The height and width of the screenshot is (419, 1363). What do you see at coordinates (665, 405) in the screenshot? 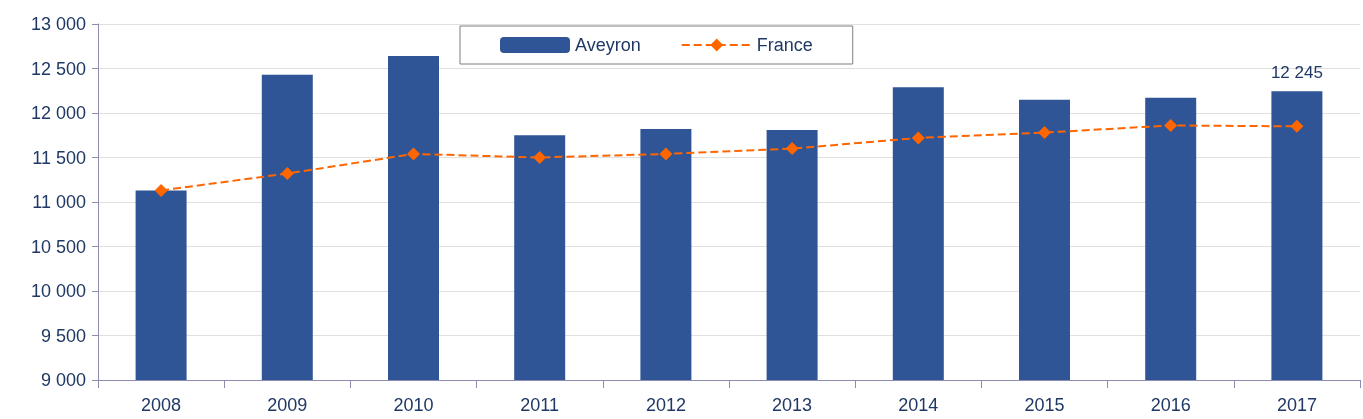
I see `x-tick-label: 2012` at bounding box center [665, 405].